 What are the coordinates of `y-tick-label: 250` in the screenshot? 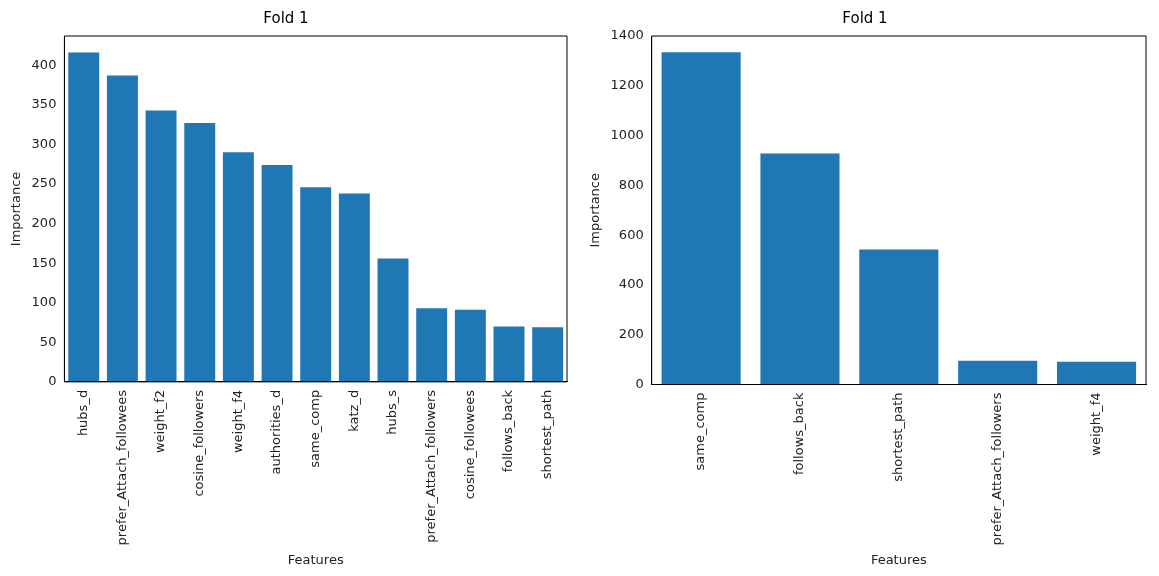 It's located at (44, 183).